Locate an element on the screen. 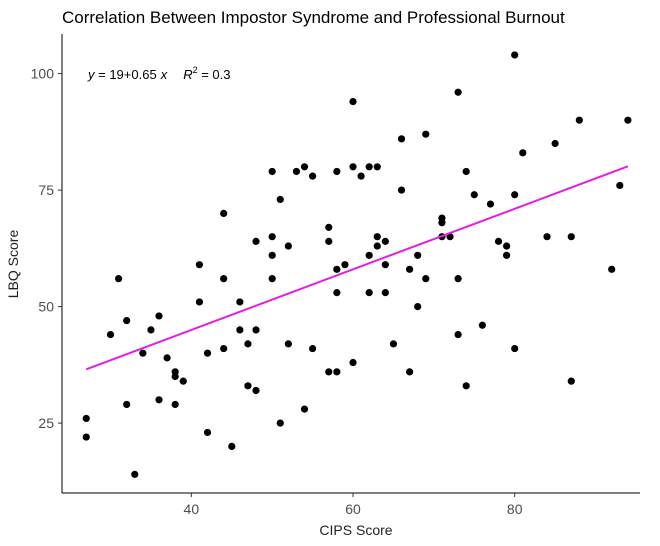  x-tick-label: 60 is located at coordinates (353, 509).